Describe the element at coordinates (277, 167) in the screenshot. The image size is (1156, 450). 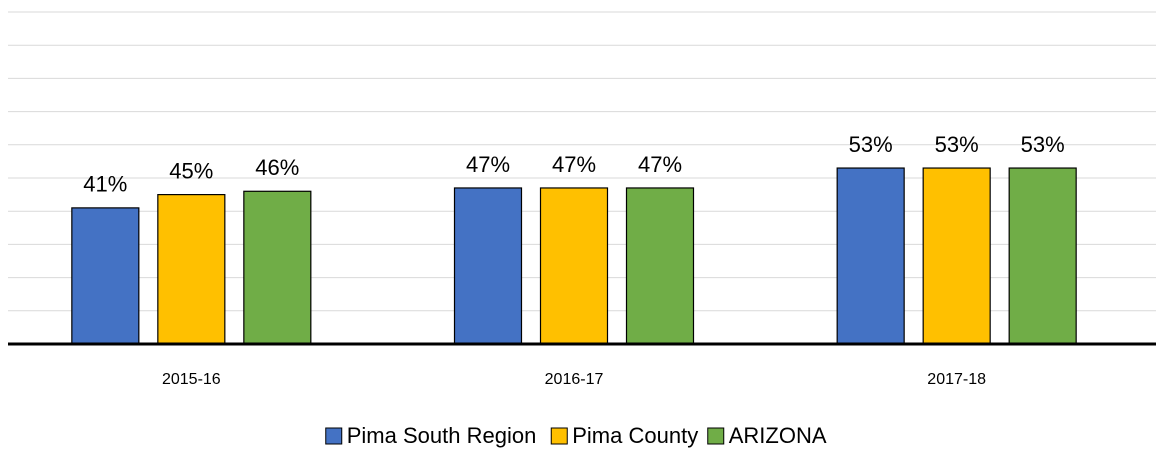
I see `data-label: 46%` at that location.